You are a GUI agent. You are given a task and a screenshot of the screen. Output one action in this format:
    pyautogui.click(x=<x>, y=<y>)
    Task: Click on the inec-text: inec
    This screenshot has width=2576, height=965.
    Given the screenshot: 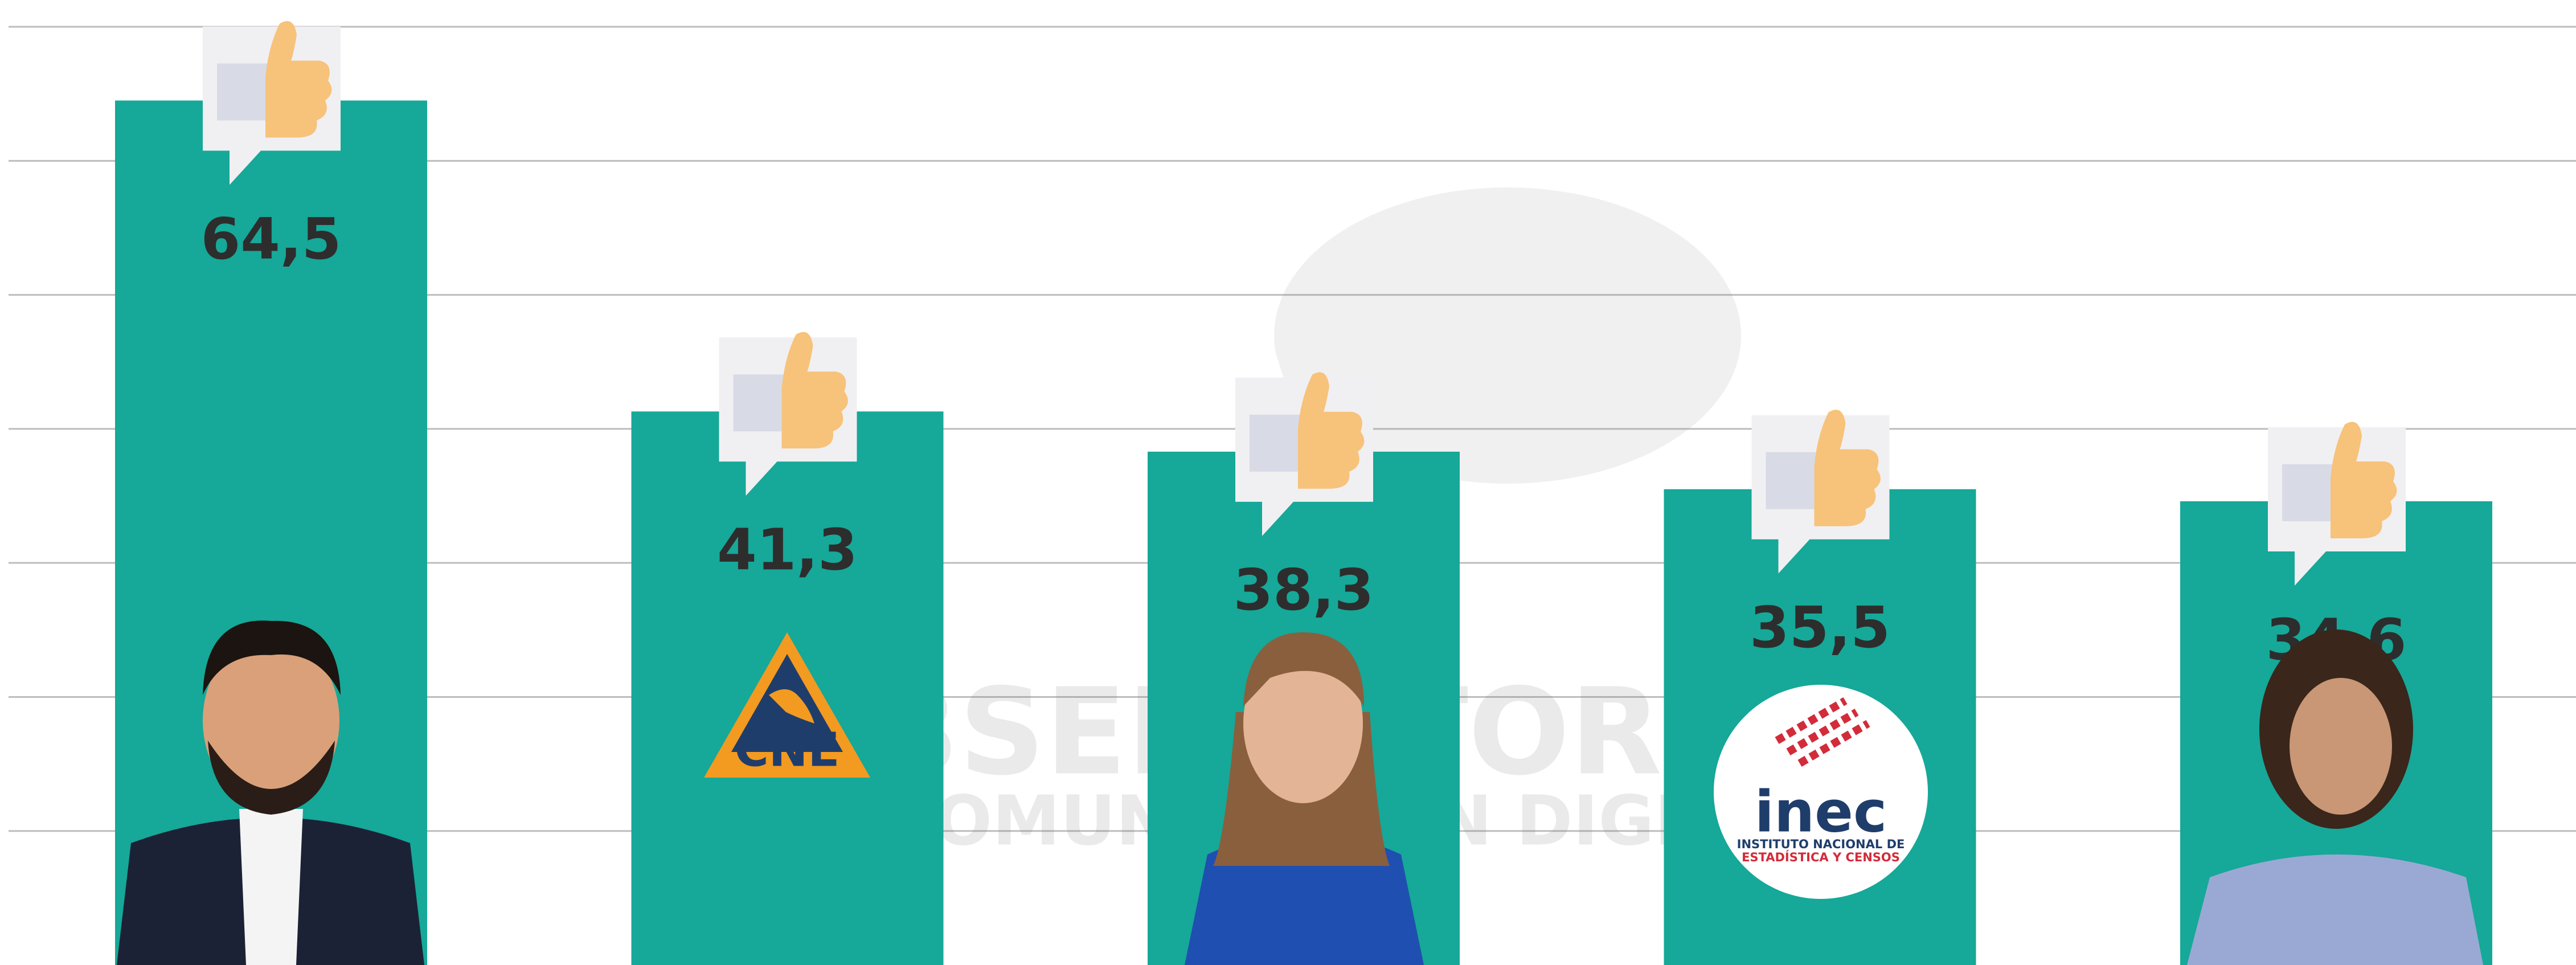 What is the action you would take?
    pyautogui.click(x=1821, y=812)
    